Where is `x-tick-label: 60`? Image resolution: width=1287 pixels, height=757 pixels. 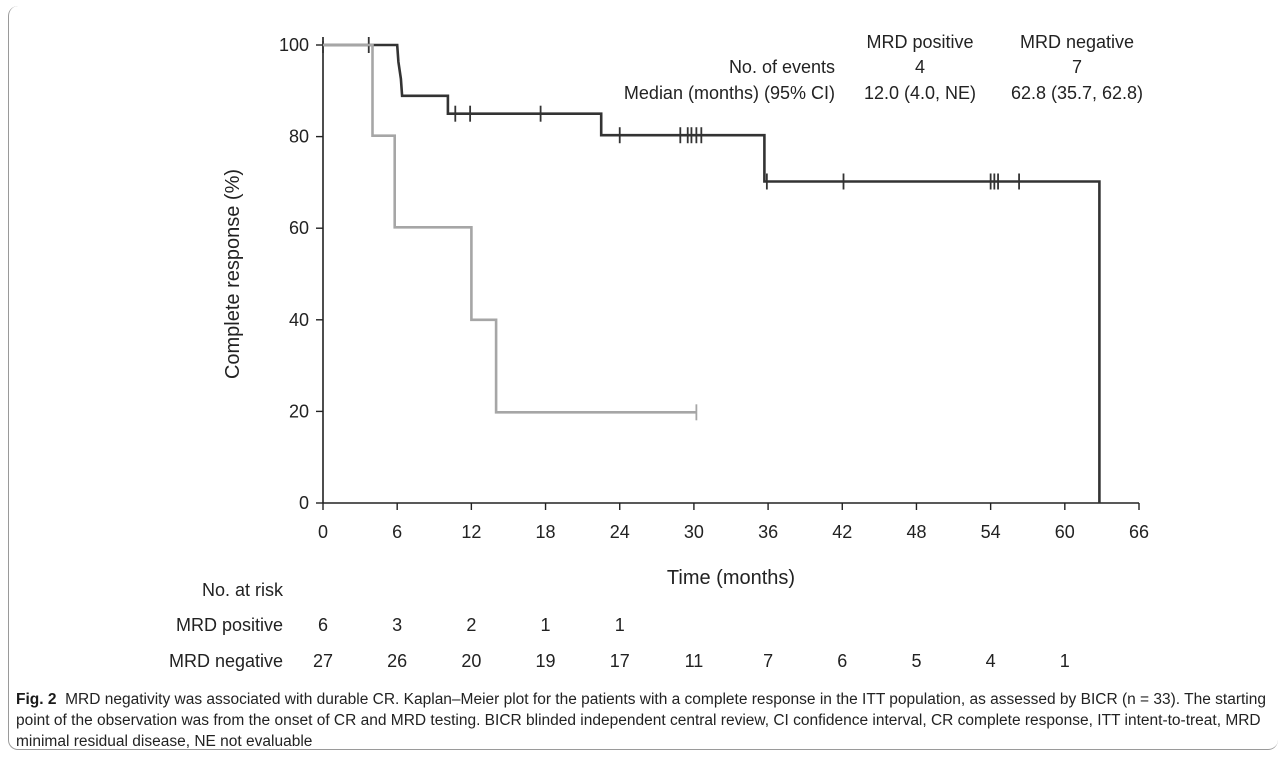 x-tick-label: 60 is located at coordinates (1065, 532).